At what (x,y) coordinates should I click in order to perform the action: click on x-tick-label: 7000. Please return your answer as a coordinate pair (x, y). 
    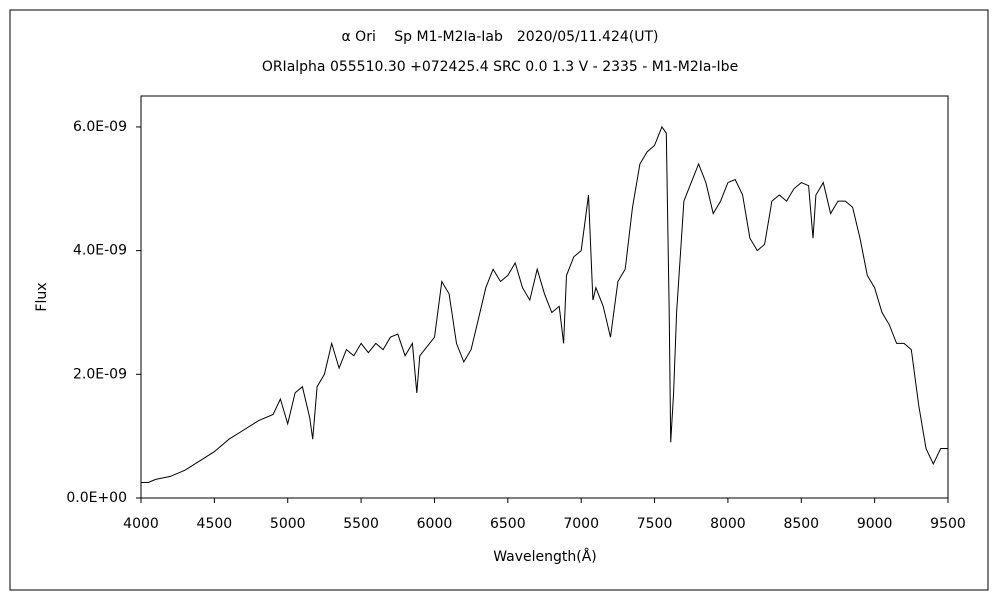
    Looking at the image, I should click on (581, 524).